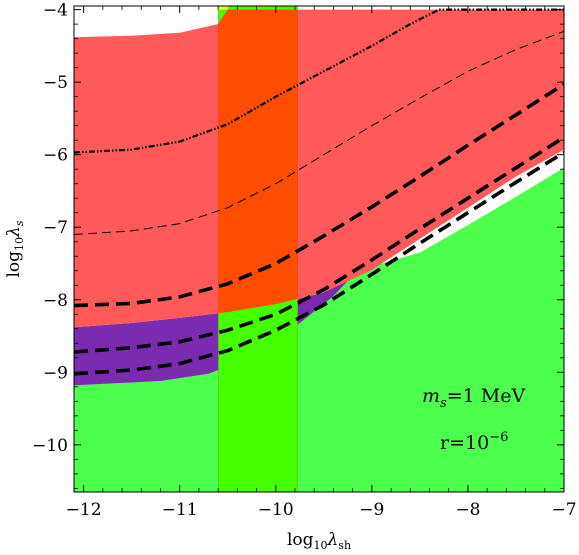 This screenshot has width=579, height=555. What do you see at coordinates (55, 228) in the screenshot?
I see `y-tick-label: −7` at bounding box center [55, 228].